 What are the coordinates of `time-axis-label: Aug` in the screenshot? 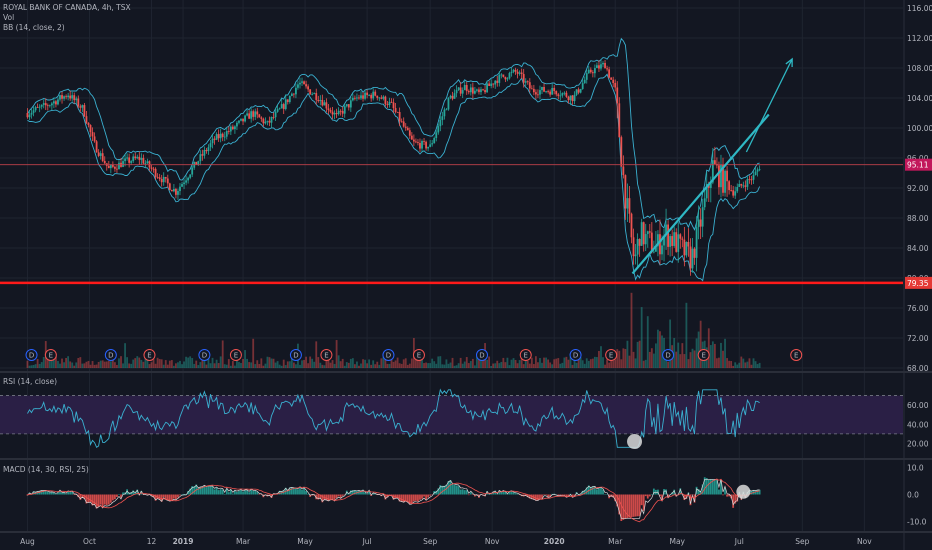 It's located at (27, 541).